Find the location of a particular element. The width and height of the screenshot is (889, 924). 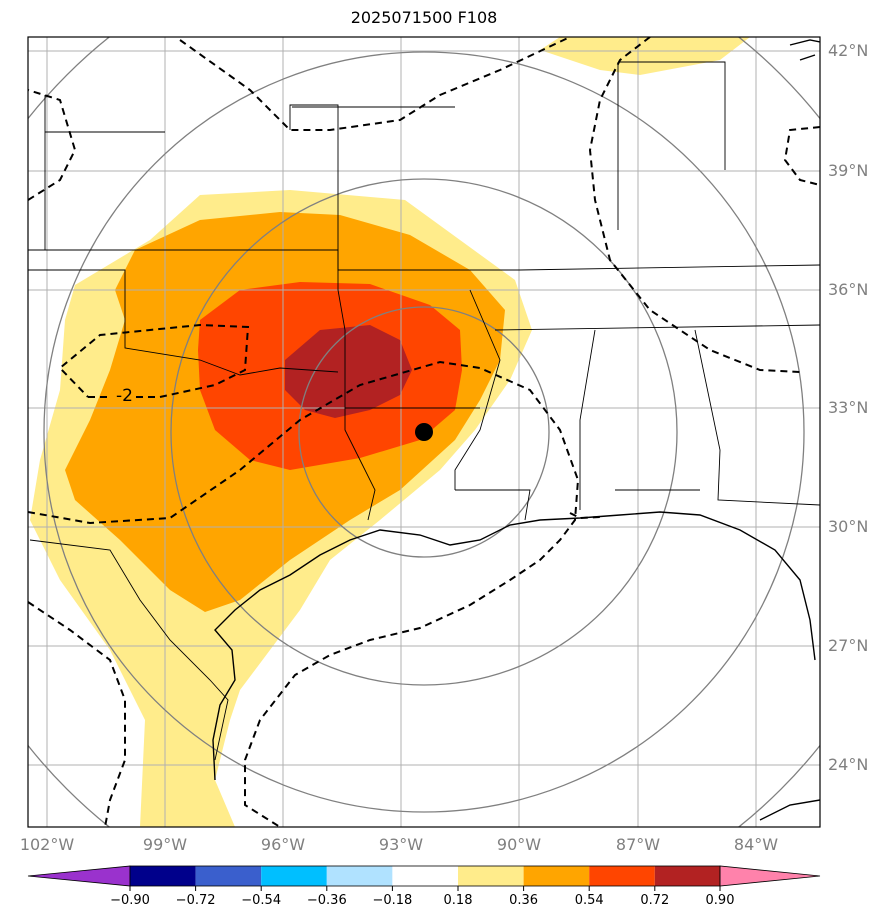

storm-center-dot is located at coordinates (424, 432).